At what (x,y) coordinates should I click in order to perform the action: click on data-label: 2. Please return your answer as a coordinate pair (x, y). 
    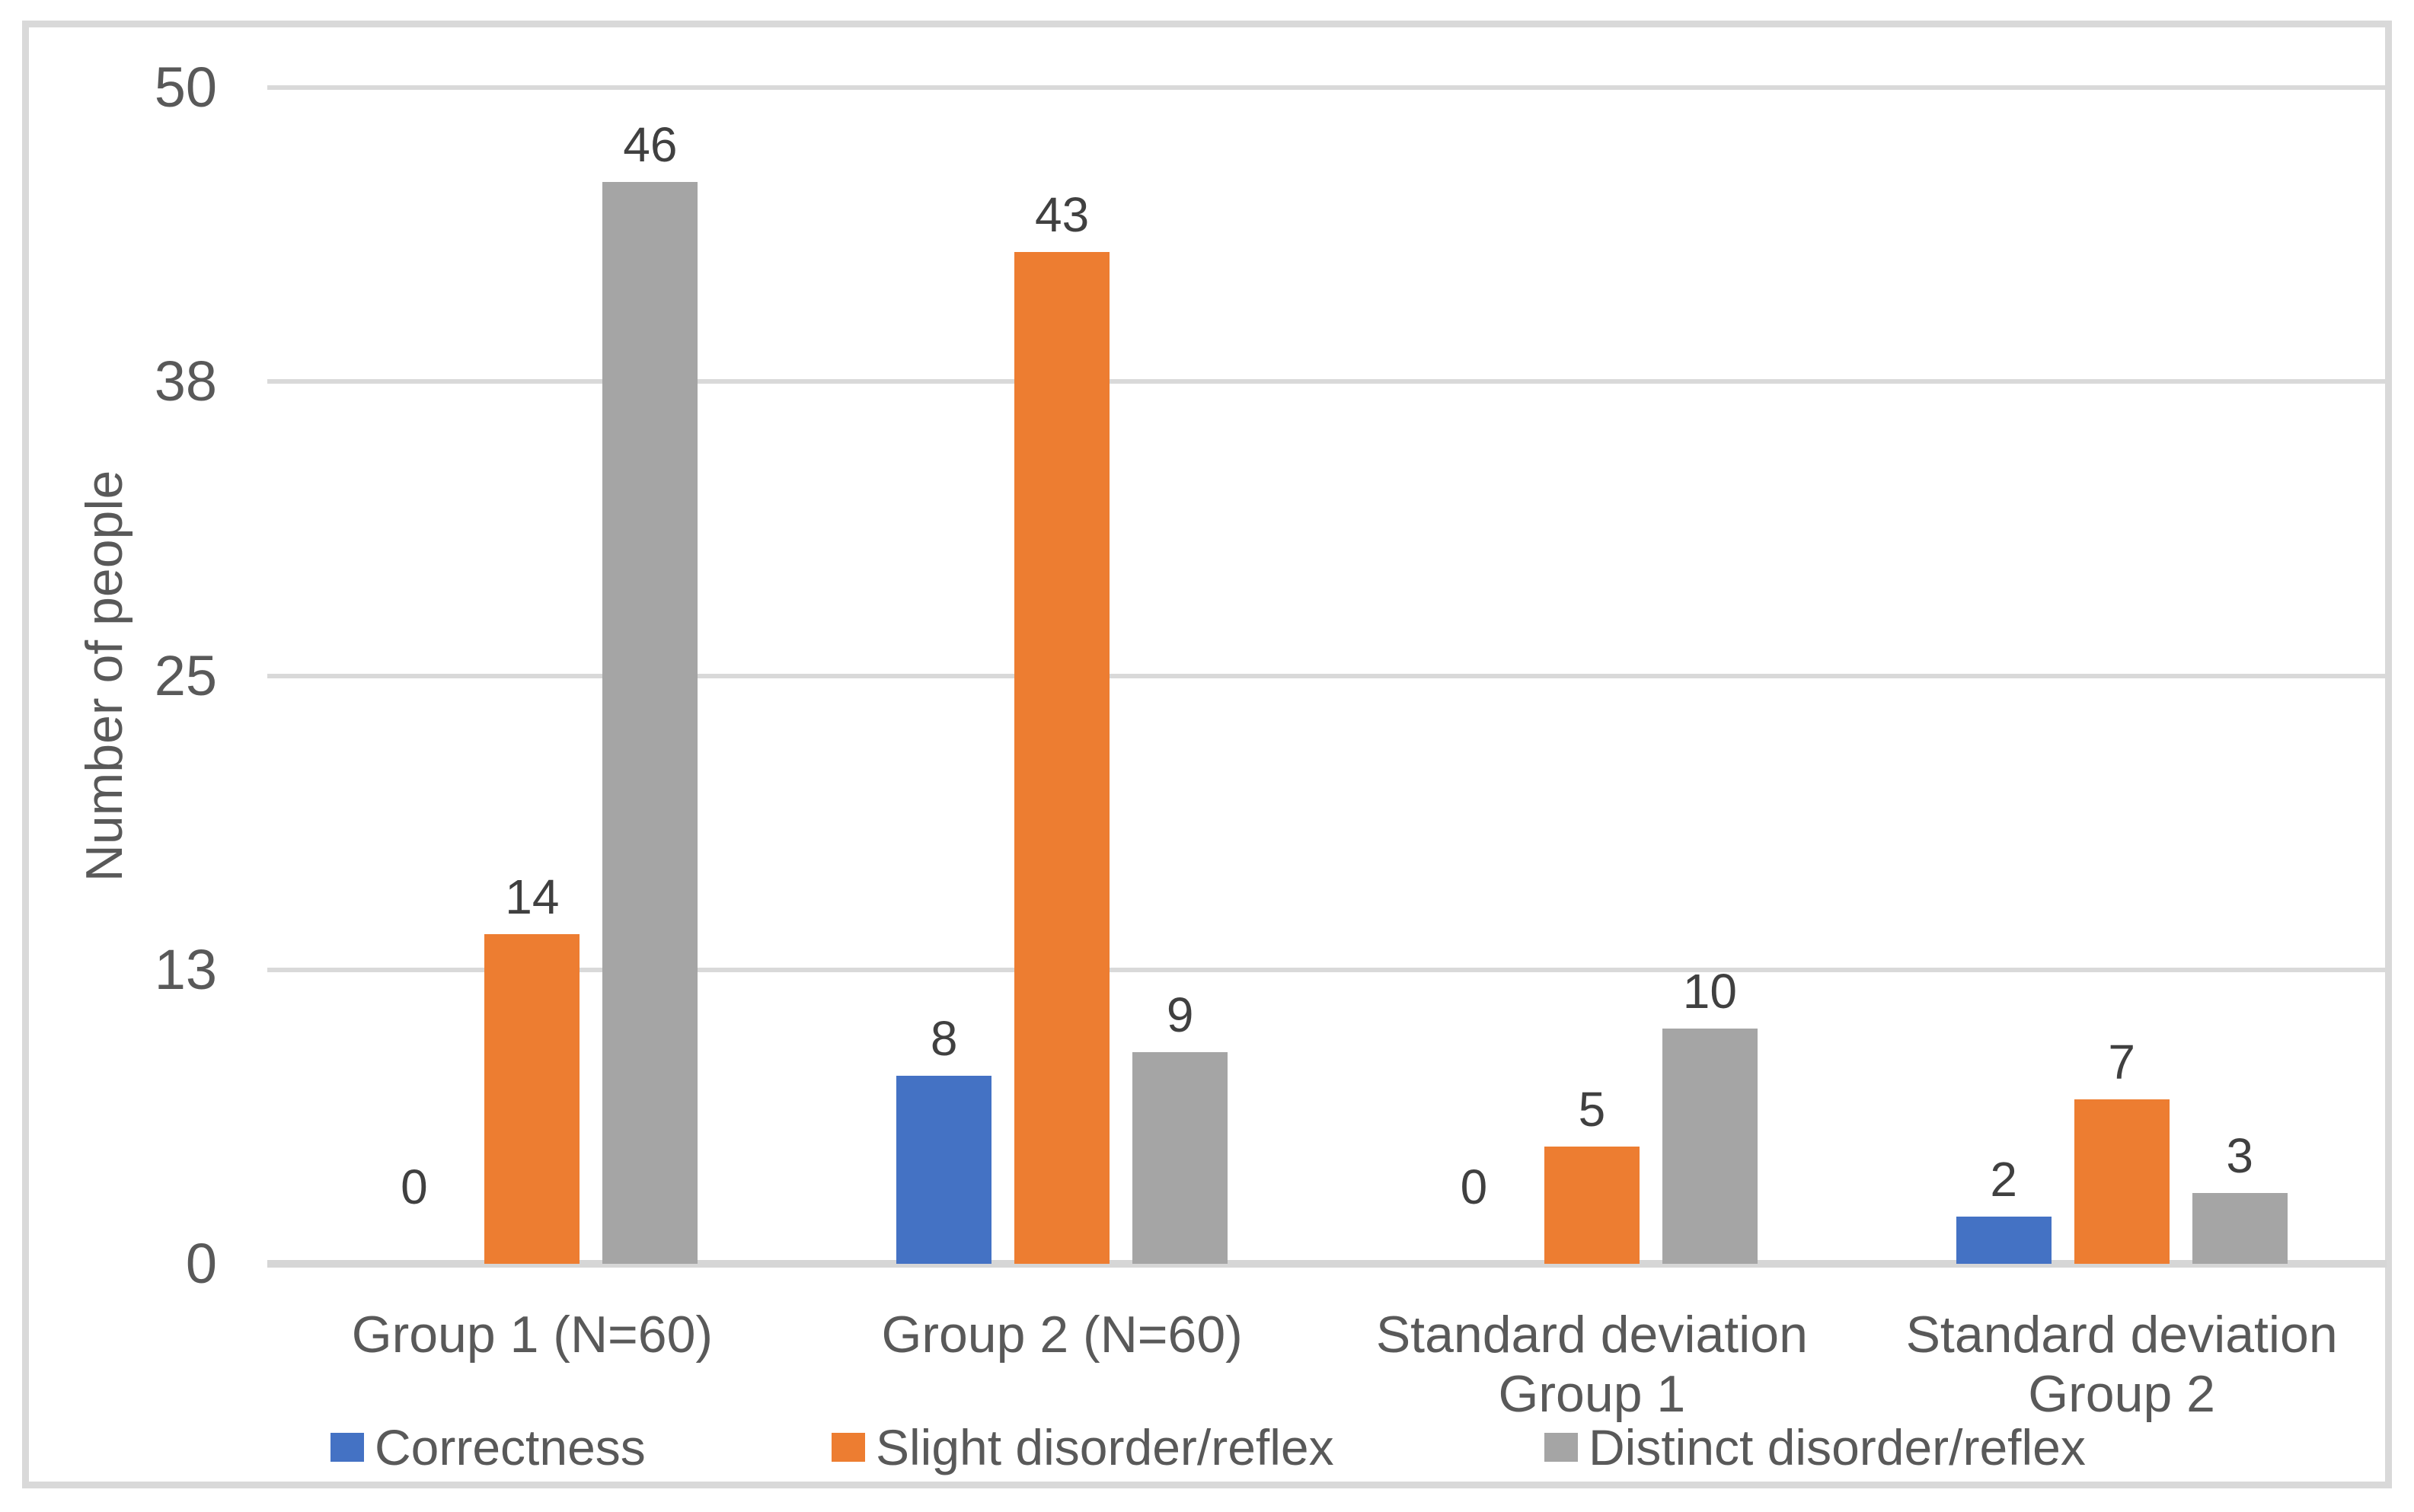
    Looking at the image, I should click on (2003, 1179).